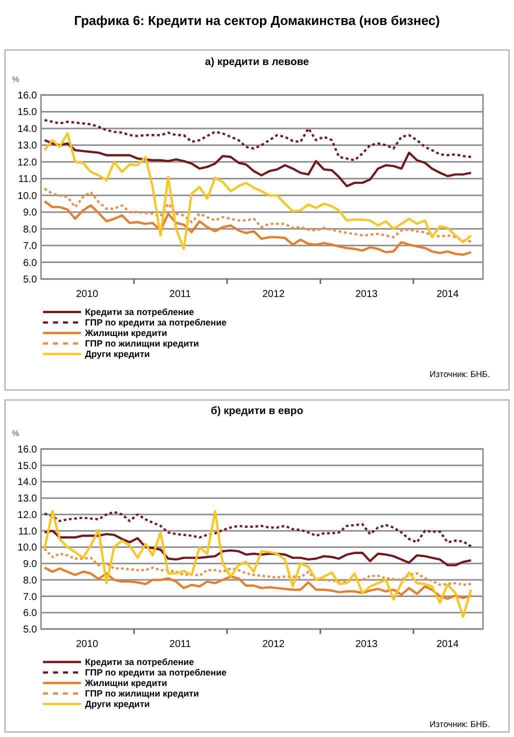  I want to click on chart-subtitle: а) кредити в левове, so click(257, 62).